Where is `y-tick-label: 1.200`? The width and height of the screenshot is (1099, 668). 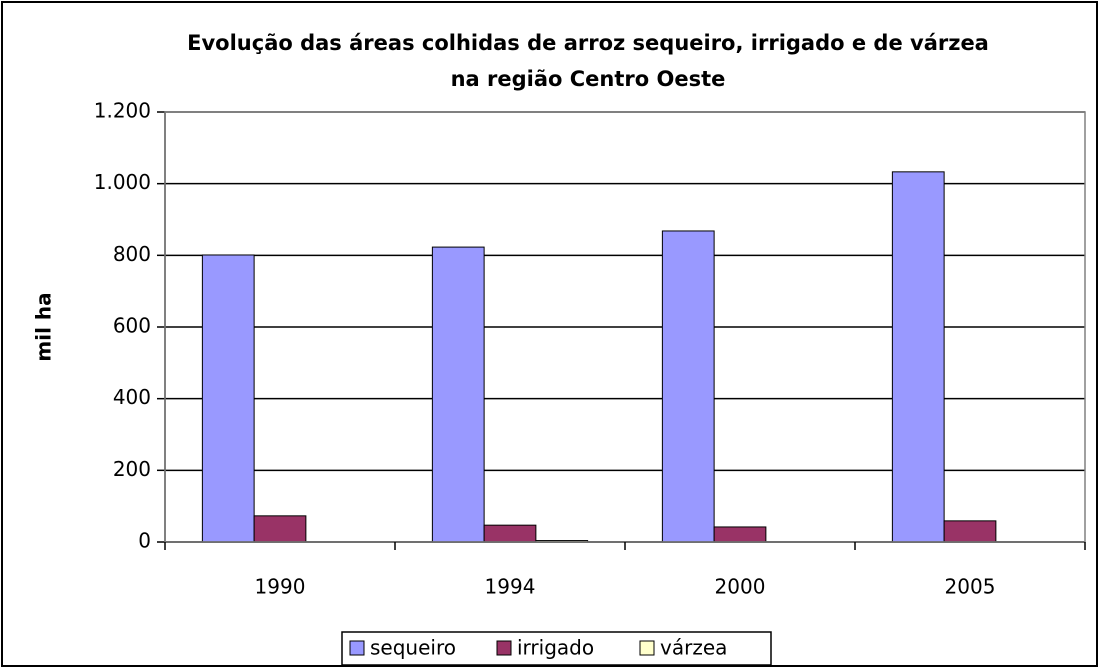 y-tick-label: 1.200 is located at coordinates (122, 111).